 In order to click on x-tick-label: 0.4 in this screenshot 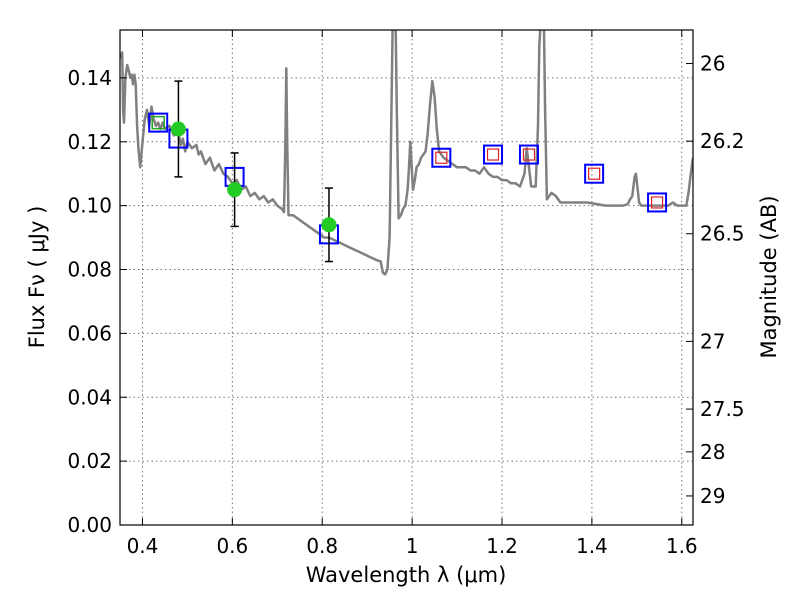, I will do `click(143, 546)`.